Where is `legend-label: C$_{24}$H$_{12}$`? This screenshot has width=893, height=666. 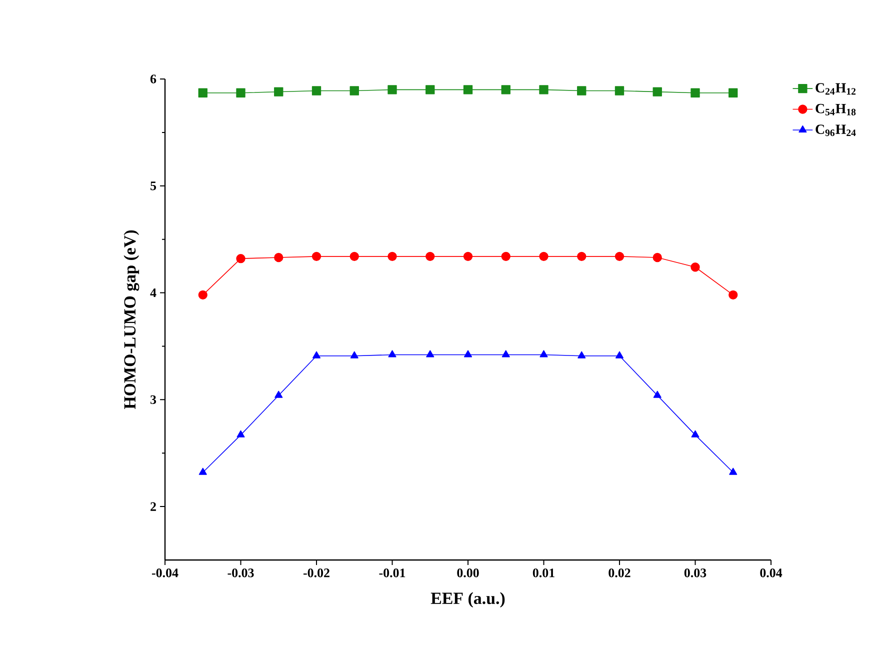
legend-label: C$_{24}$H$_{12}$ is located at coordinates (836, 89).